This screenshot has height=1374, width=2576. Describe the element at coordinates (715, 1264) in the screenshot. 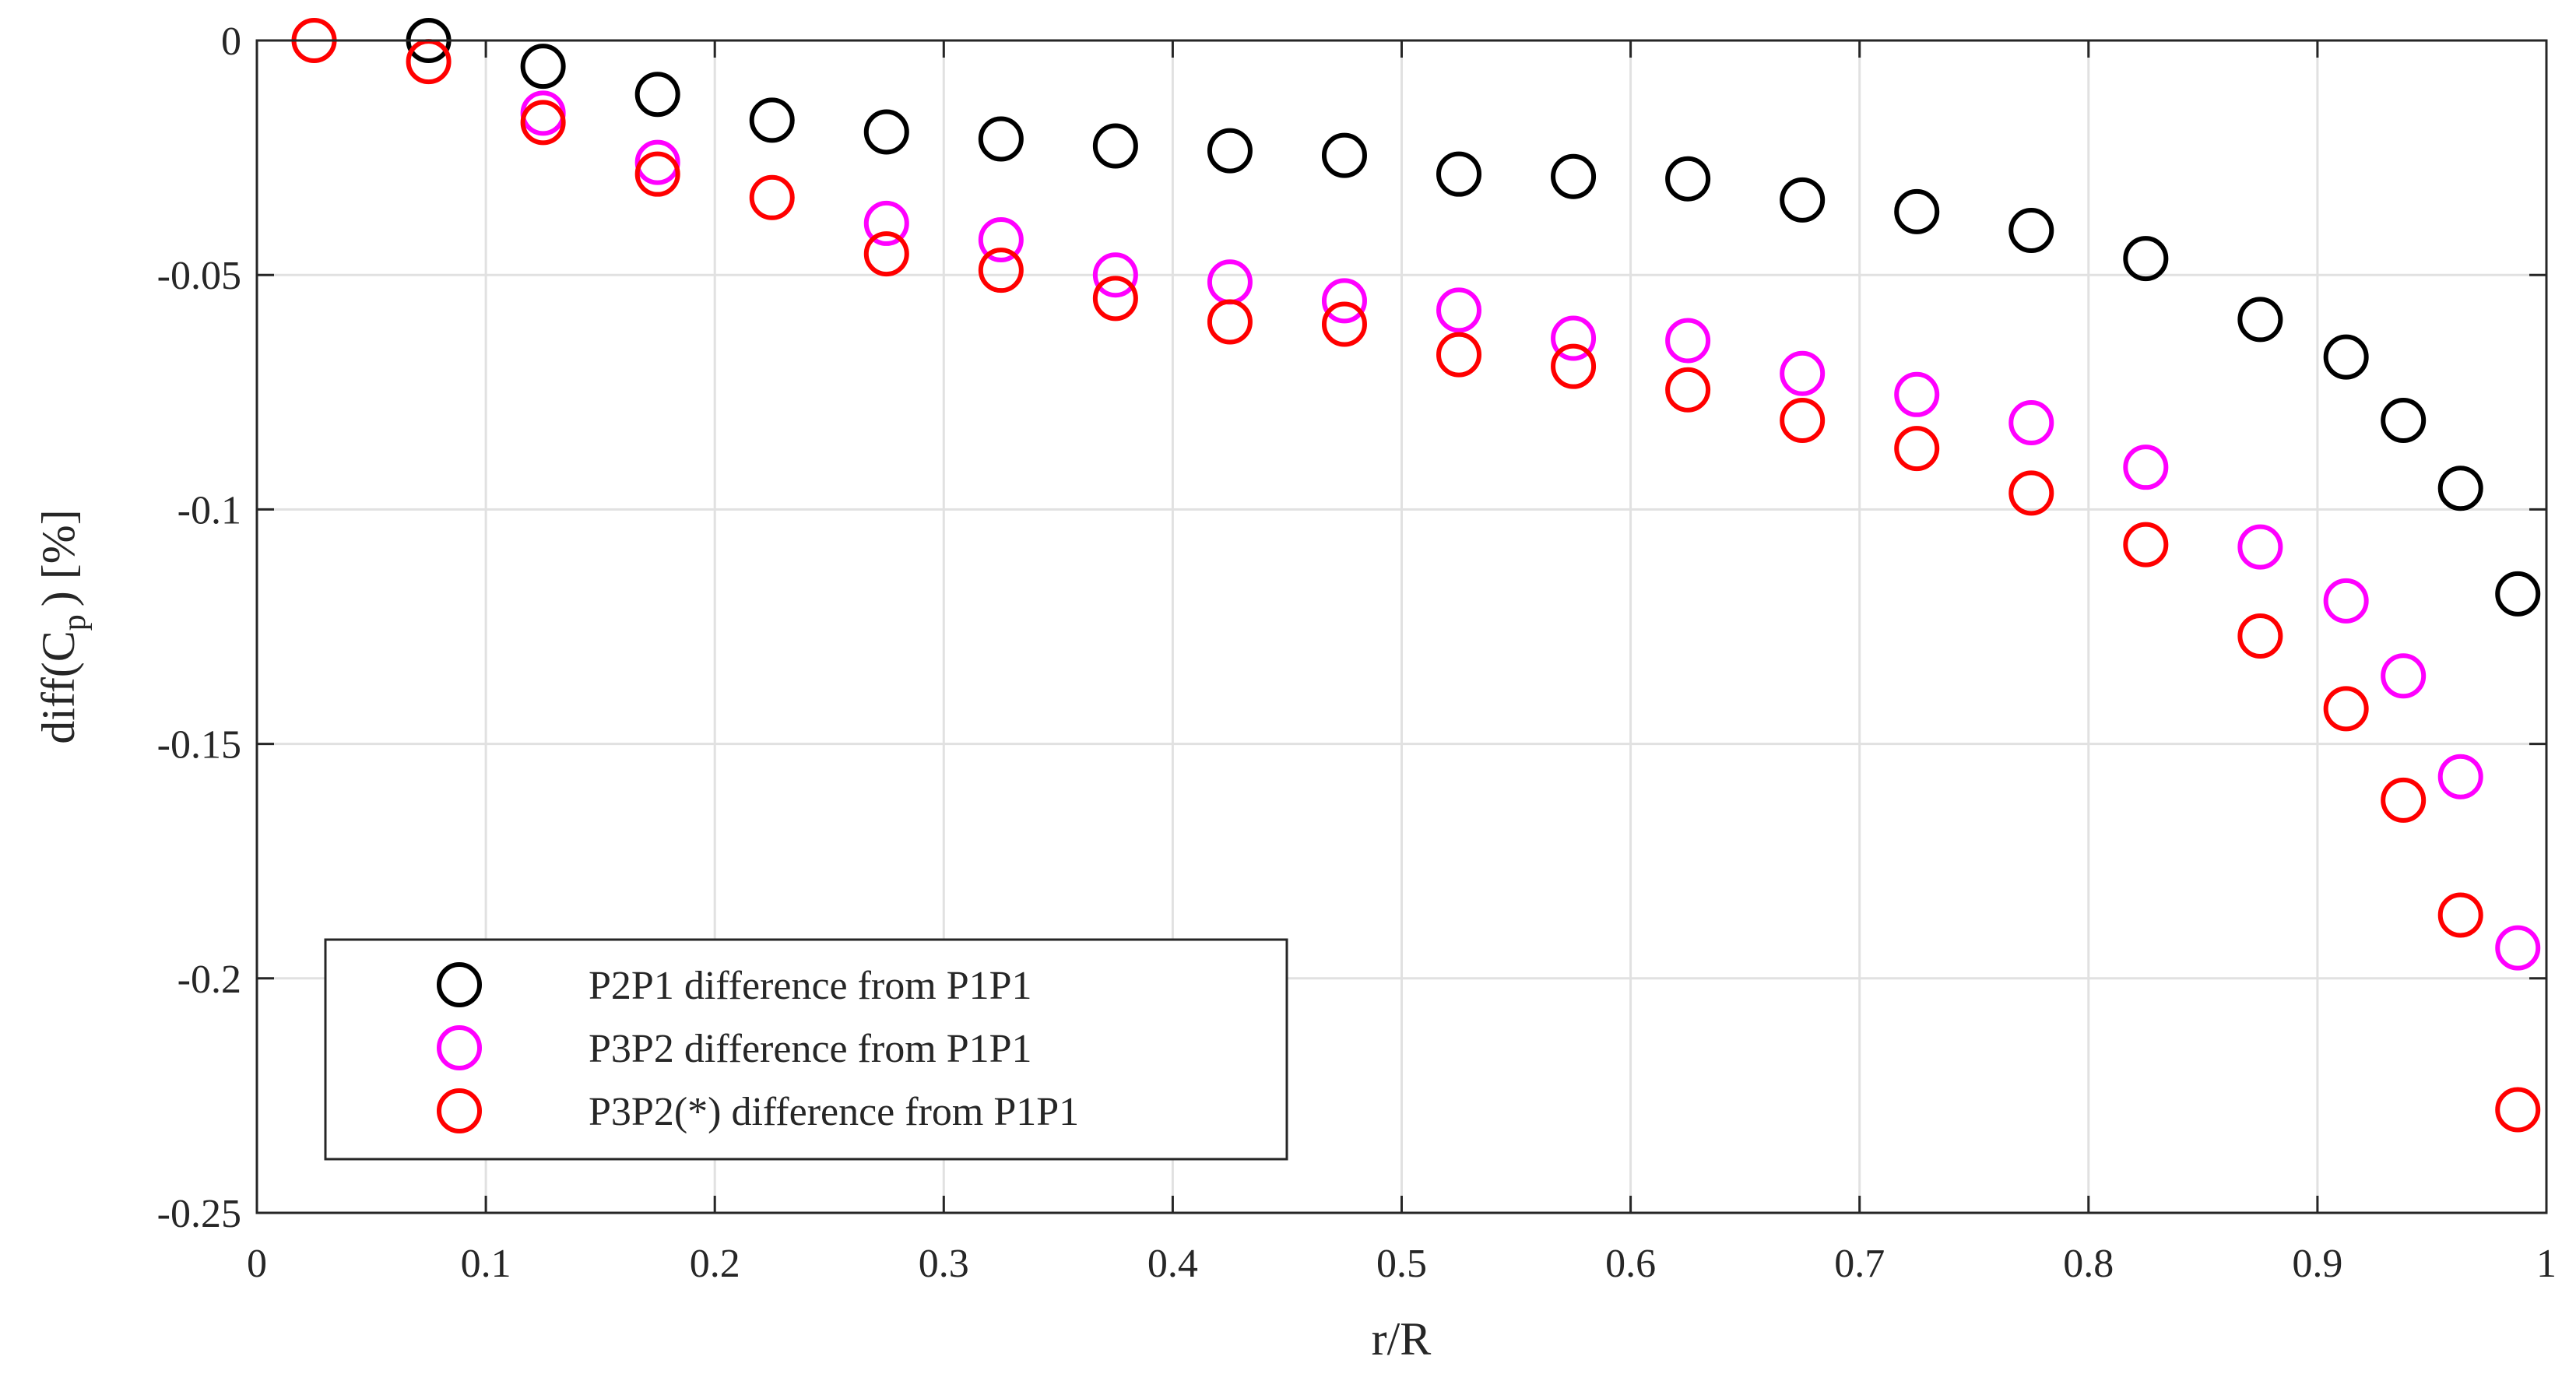

I see `x-tick-label: 0.2` at that location.